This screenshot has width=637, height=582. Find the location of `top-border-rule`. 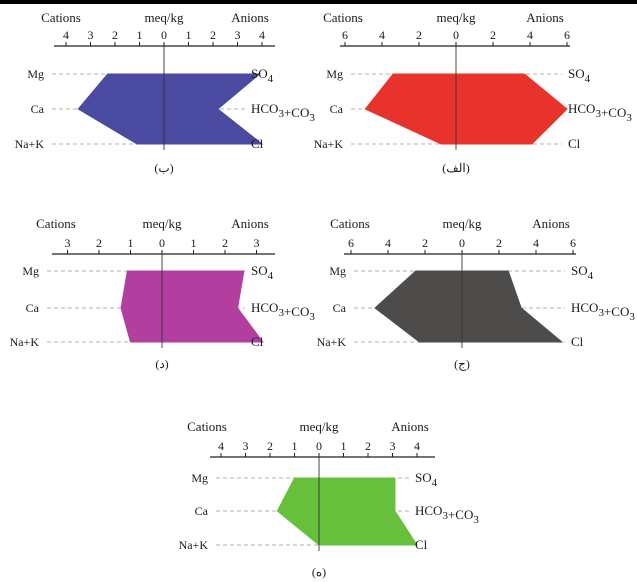

top-border-rule is located at coordinates (318, 2).